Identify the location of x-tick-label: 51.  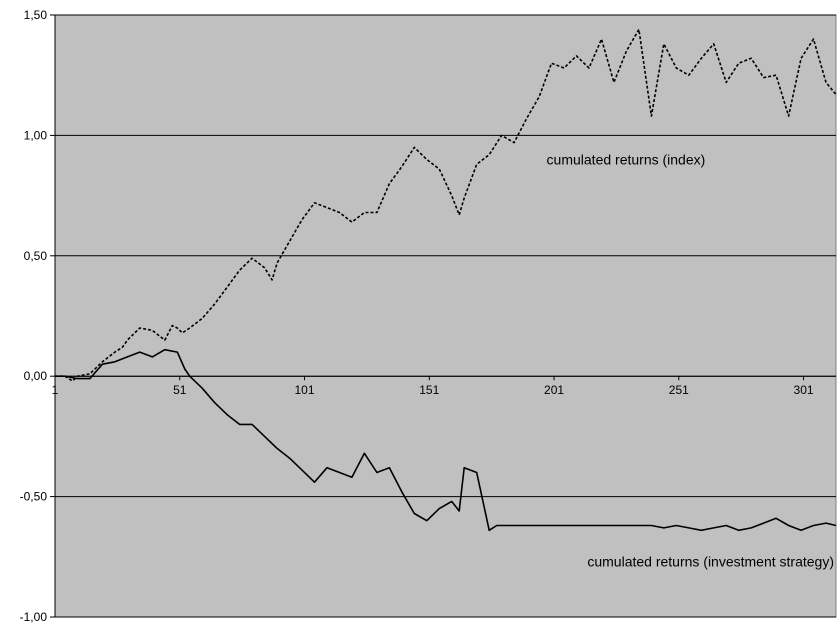
(180, 390).